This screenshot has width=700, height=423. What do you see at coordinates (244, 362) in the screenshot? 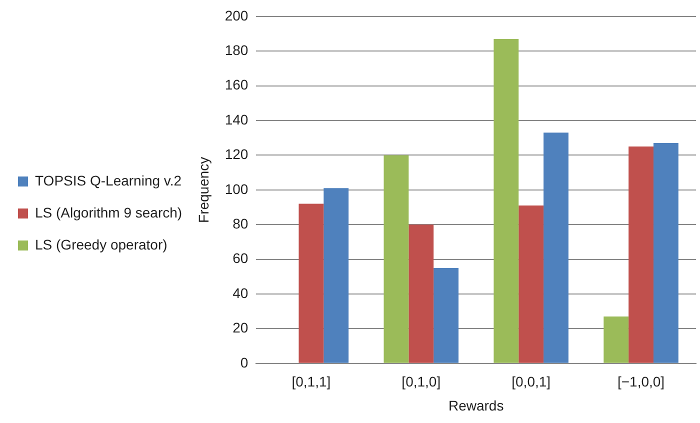
I see `y-tick-label: 0` at bounding box center [244, 362].